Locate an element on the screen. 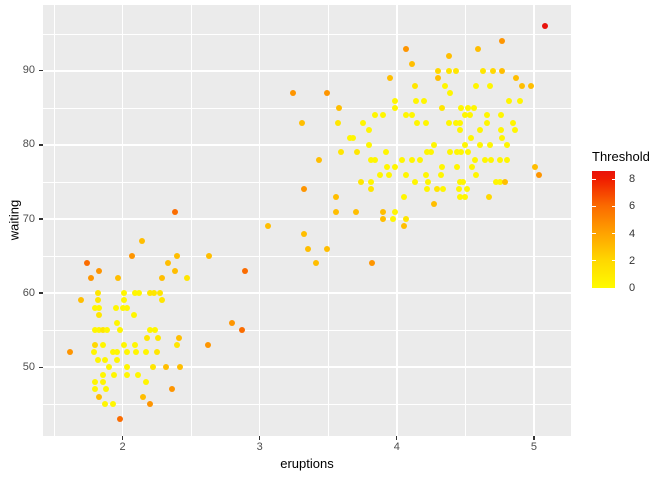 The height and width of the screenshot is (480, 672). y-tick-label: 90 is located at coordinates (28, 70).